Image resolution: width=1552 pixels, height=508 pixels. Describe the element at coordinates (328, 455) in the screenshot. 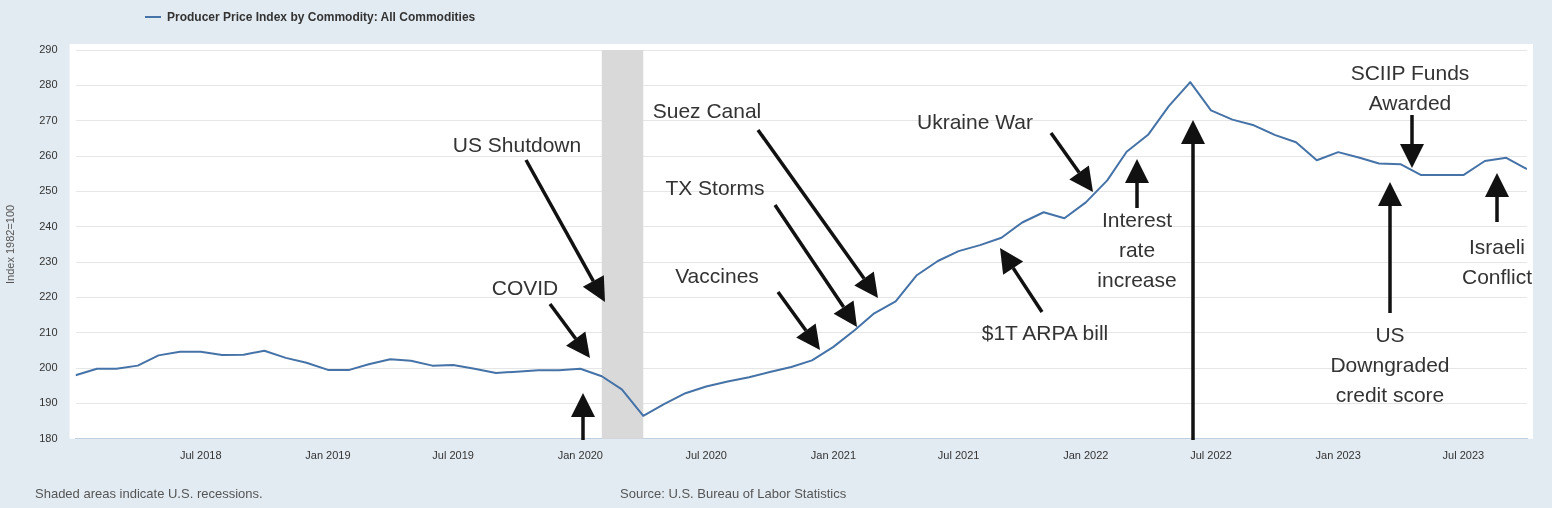

I see `x-tick-label: Jan 2019` at that location.